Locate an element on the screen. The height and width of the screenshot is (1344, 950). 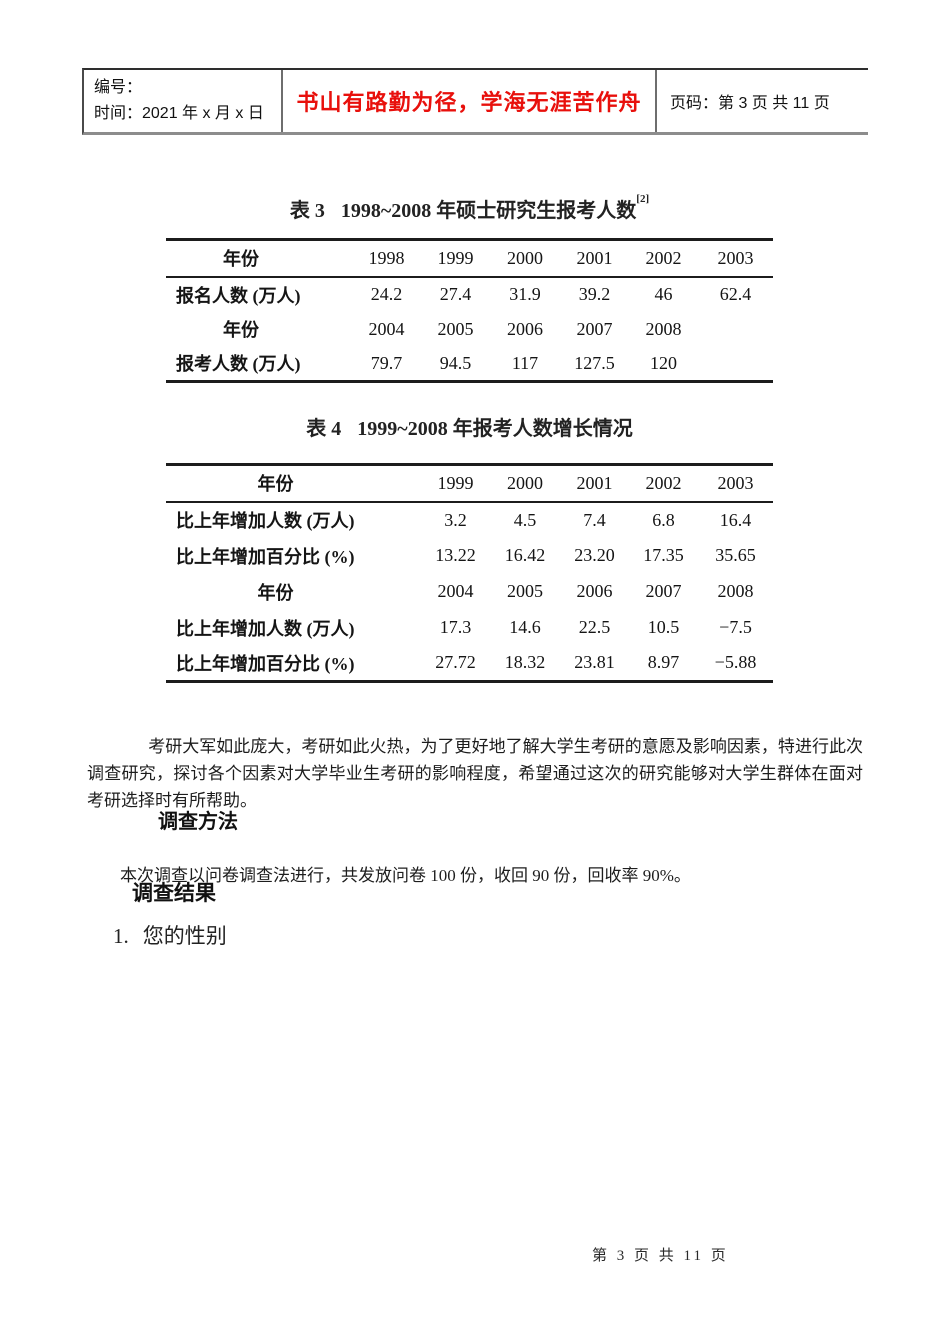
table-row: 报名人数 (万人) 24.2 27.4 31.9 39.2 46 62.4 is located at coordinates (469, 294).